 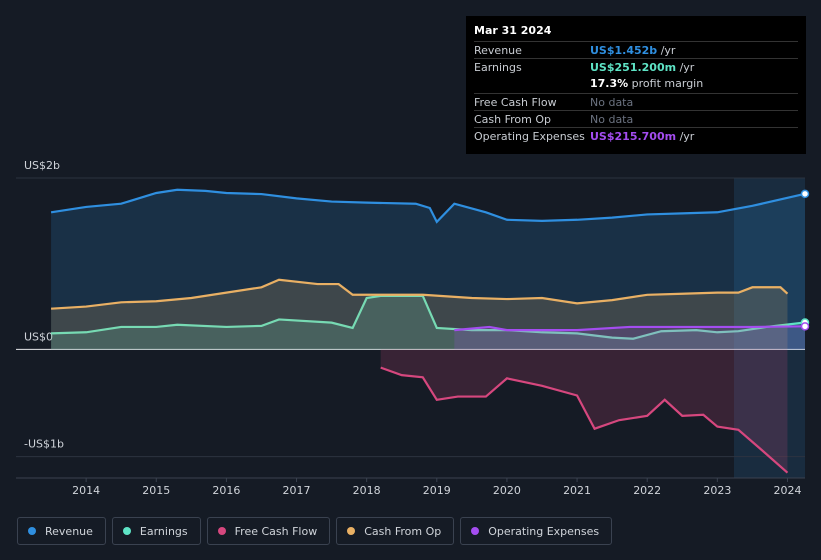 I want to click on tooltip-date: Mar 31 2024, so click(x=513, y=30).